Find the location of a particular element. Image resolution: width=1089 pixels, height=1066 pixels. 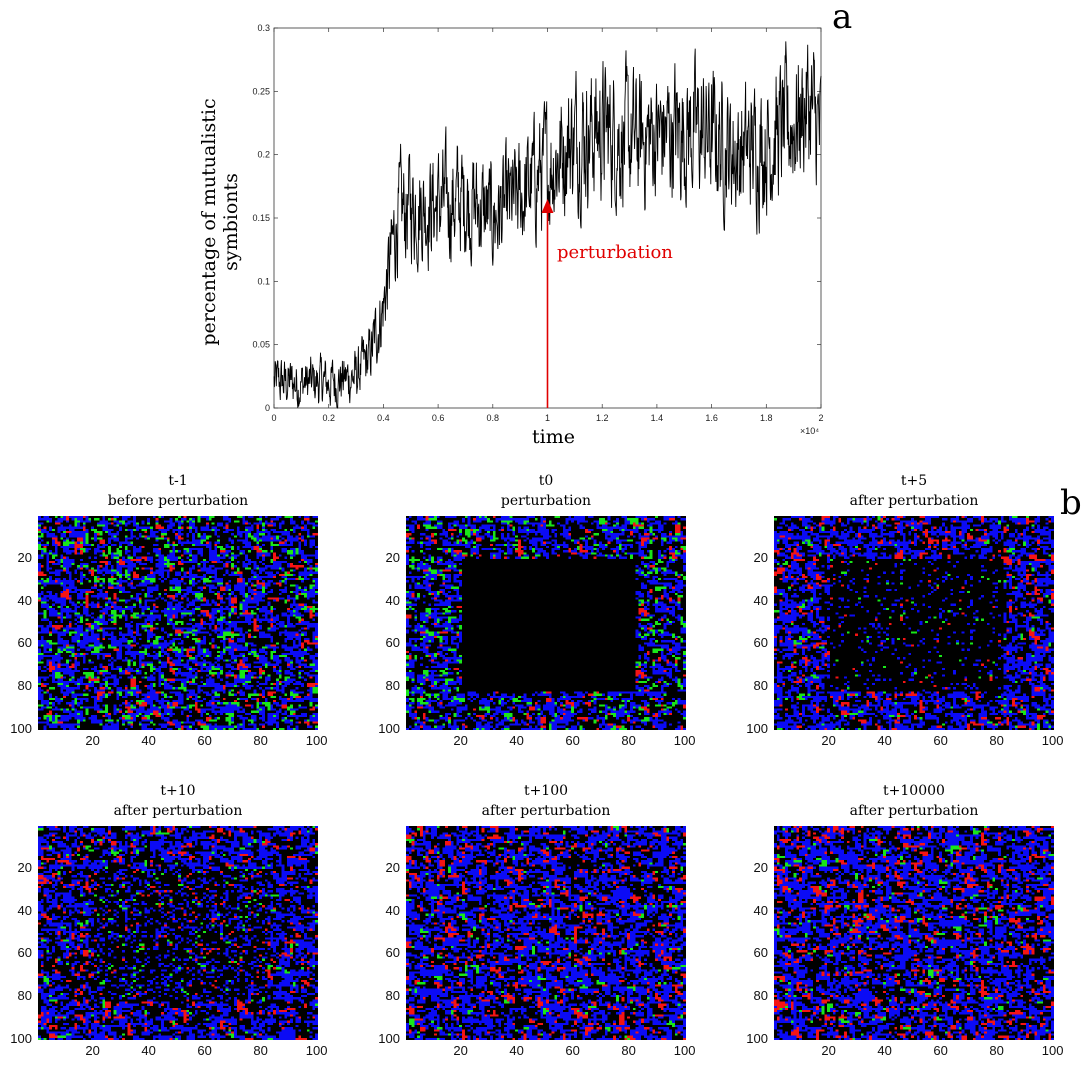

x-tick-label: 0.4 is located at coordinates (383, 418).